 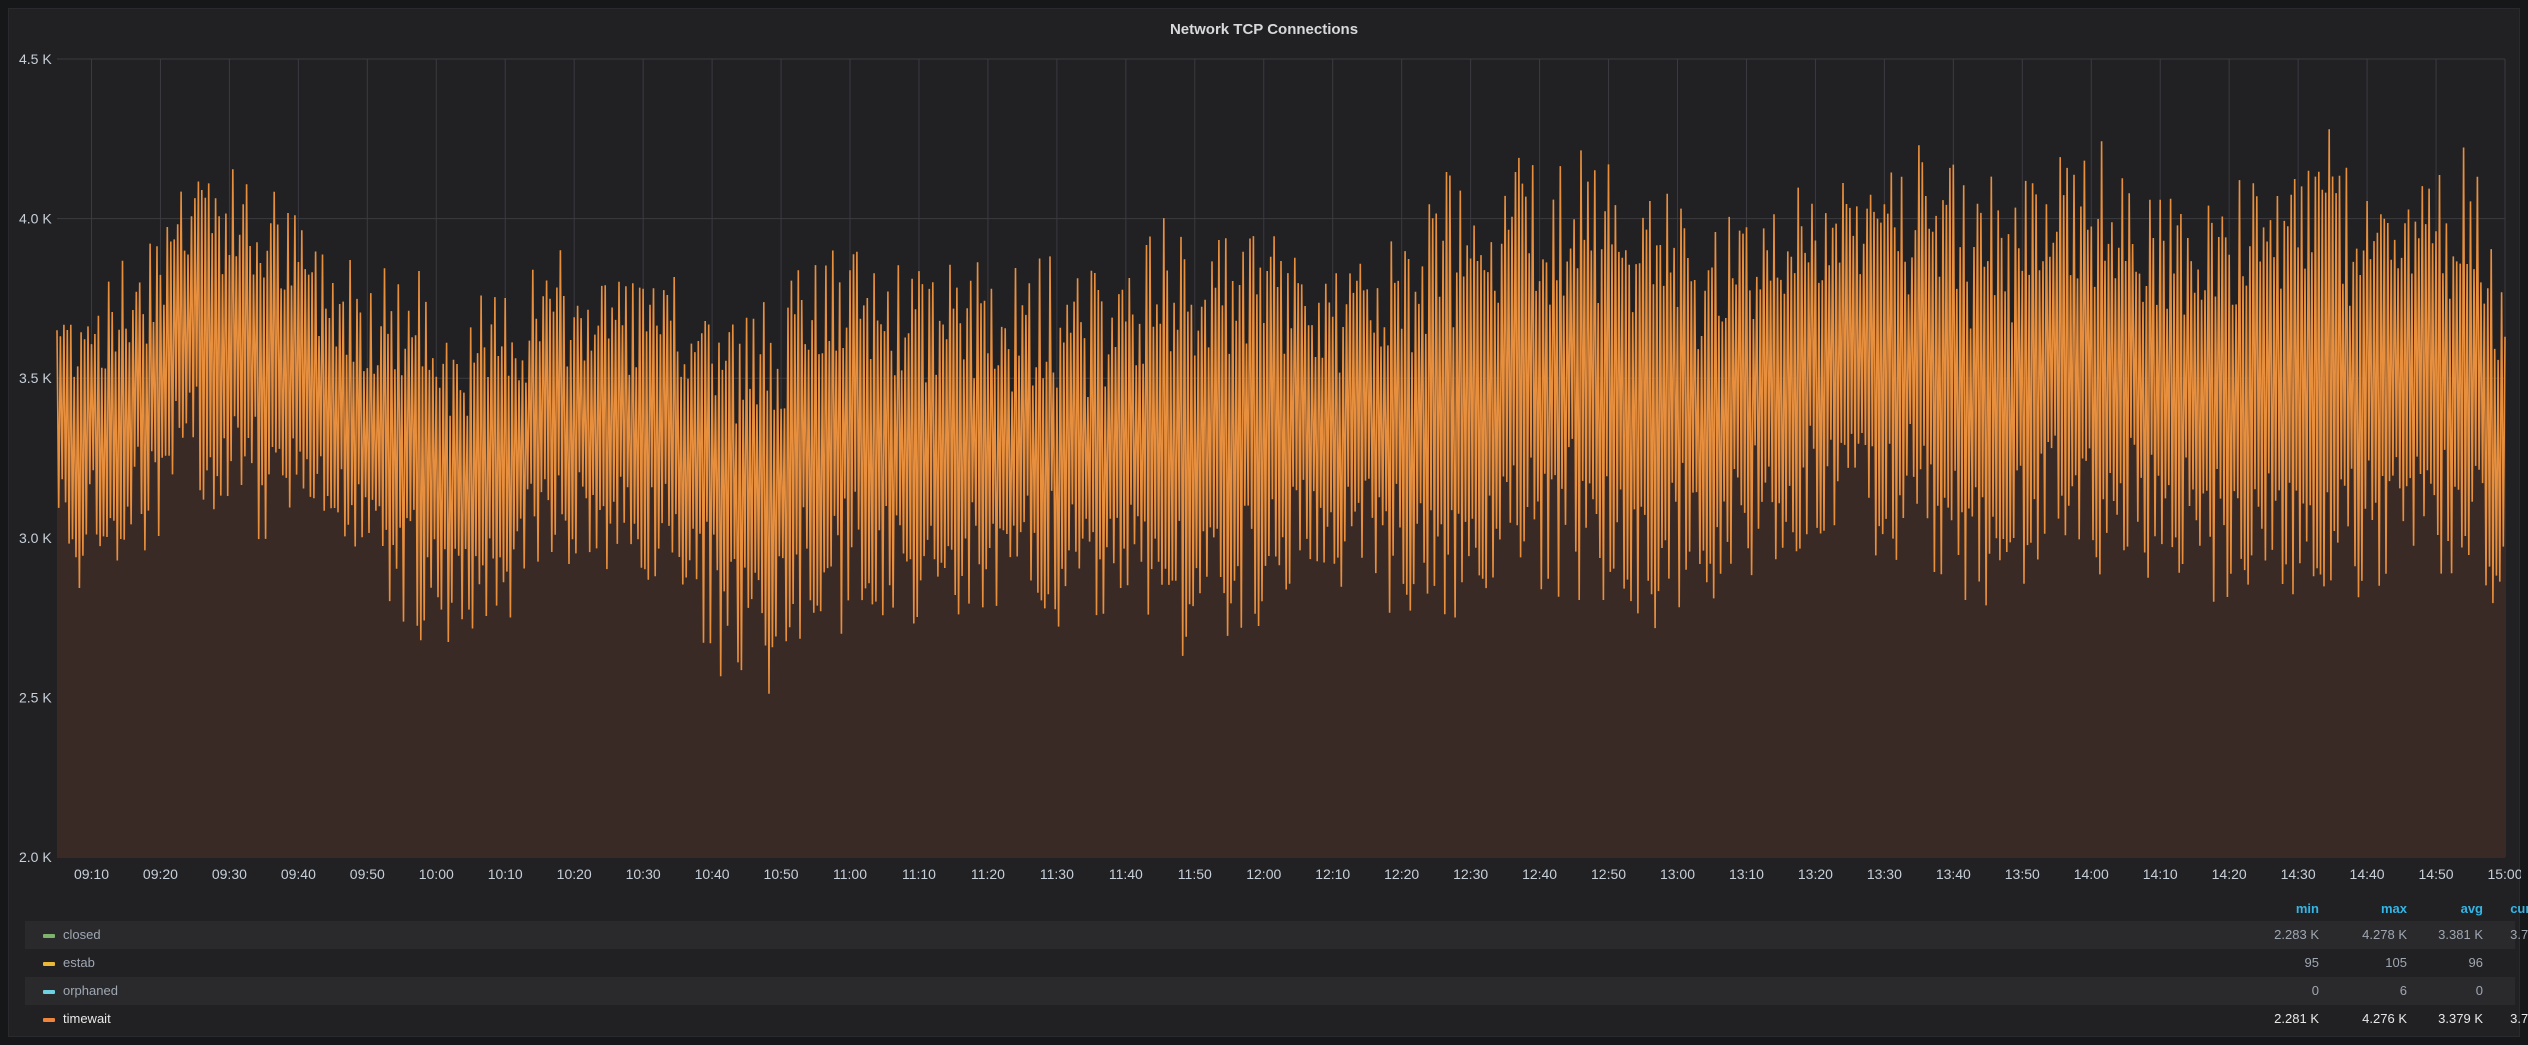 What do you see at coordinates (35, 697) in the screenshot?
I see `y-tick-label: 2.5 K` at bounding box center [35, 697].